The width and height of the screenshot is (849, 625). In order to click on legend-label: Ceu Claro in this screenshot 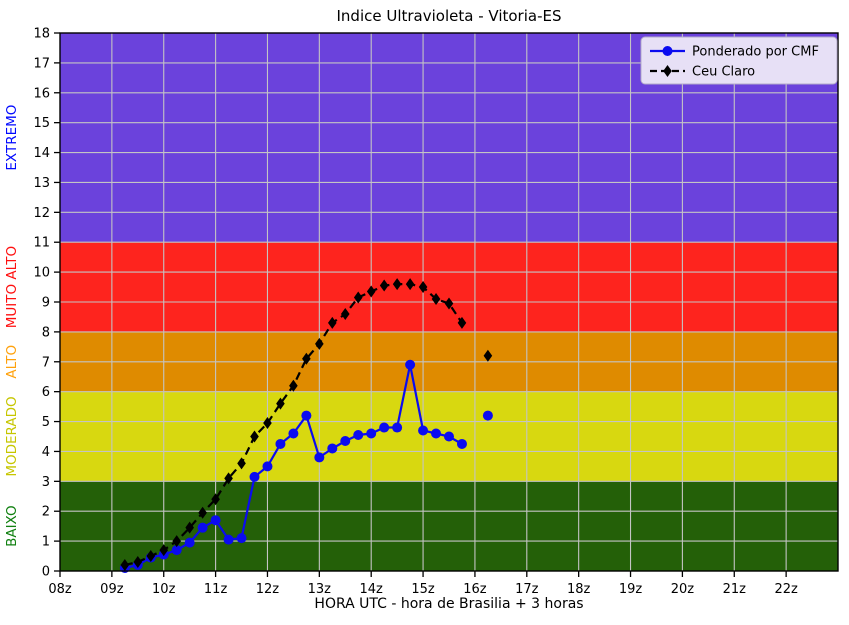, I will do `click(723, 72)`.